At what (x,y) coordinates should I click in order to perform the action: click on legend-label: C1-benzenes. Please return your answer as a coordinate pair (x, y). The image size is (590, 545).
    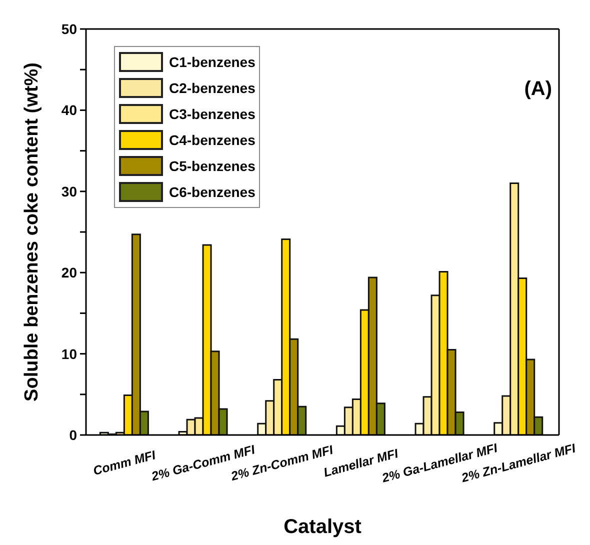
    Looking at the image, I should click on (212, 62).